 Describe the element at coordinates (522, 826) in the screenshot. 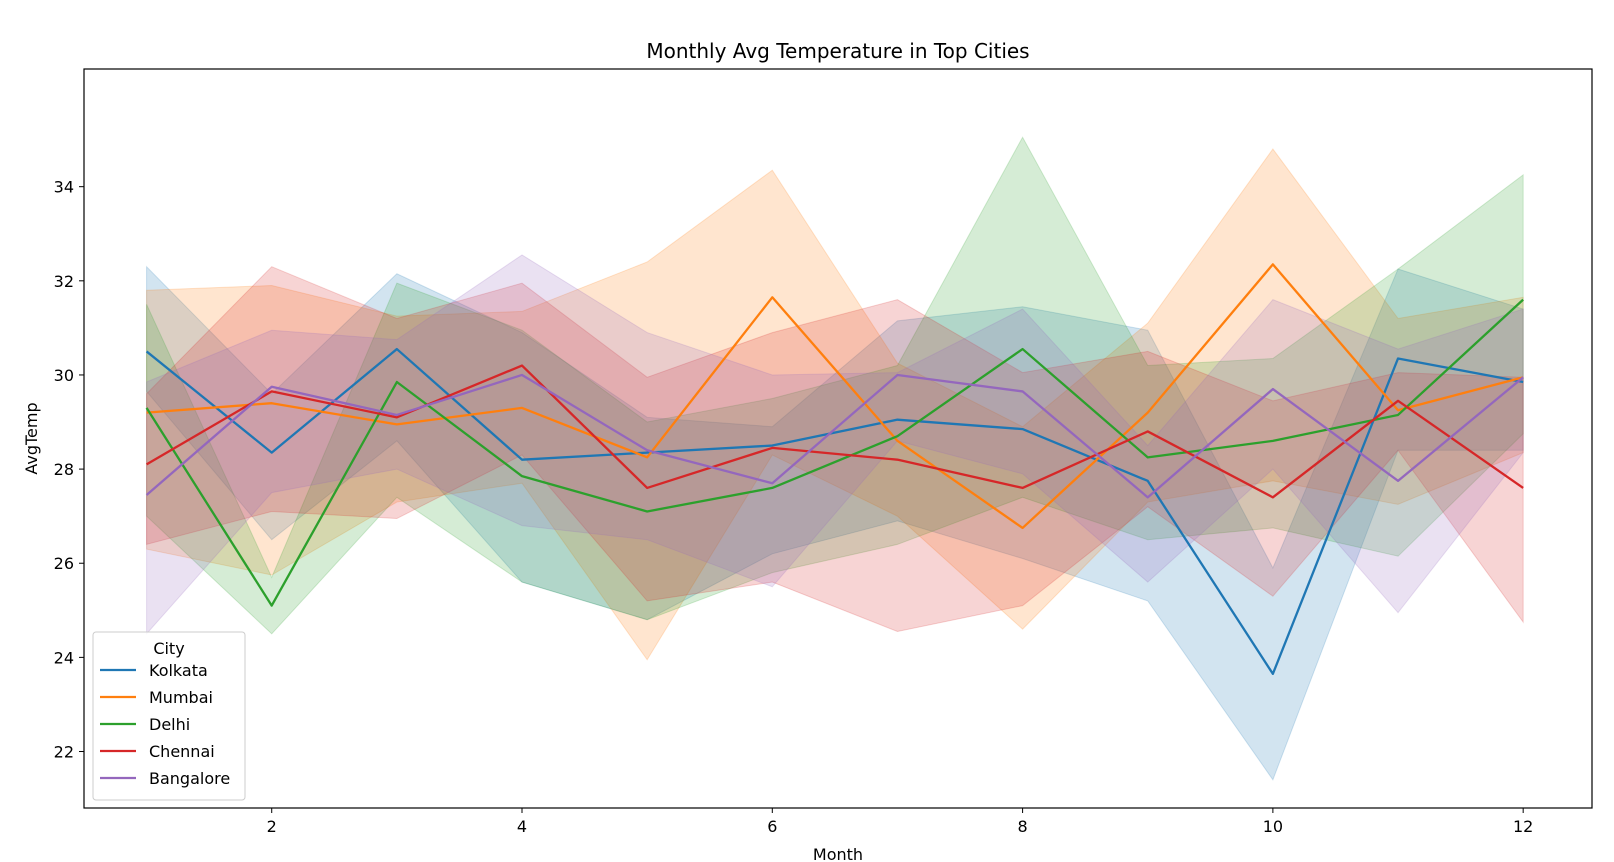

I see `x-tick-label: 4` at that location.